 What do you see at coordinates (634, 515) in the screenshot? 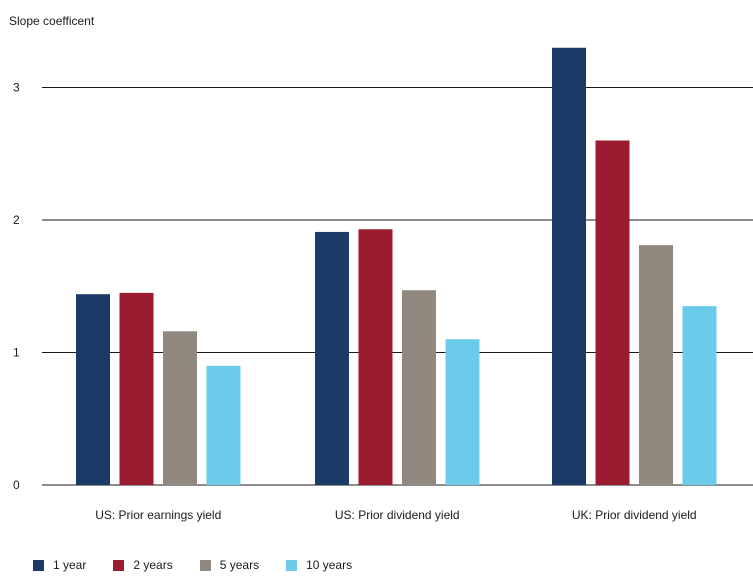
I see `x-tick-label: UK: Prior dividend yield` at bounding box center [634, 515].